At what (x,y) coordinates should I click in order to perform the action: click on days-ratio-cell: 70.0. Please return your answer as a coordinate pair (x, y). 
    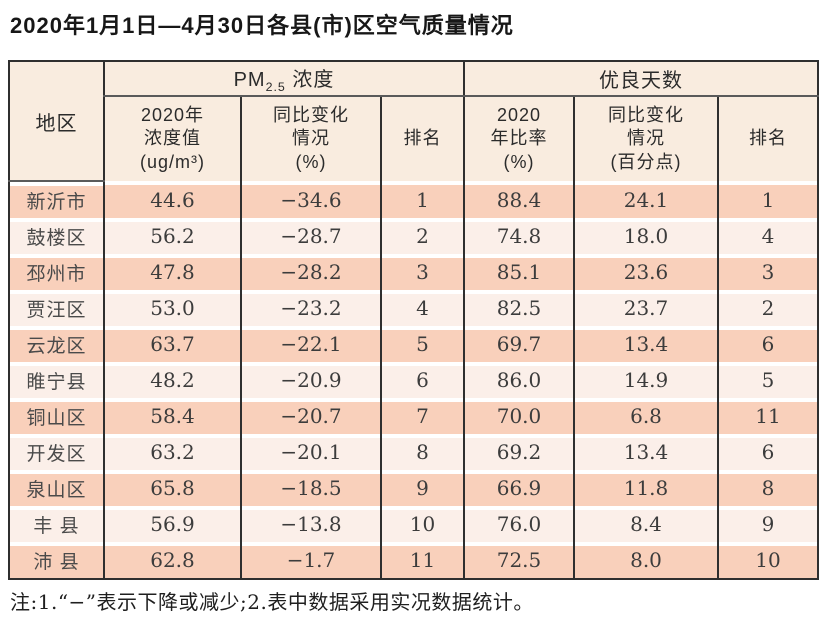
    Looking at the image, I should click on (518, 416).